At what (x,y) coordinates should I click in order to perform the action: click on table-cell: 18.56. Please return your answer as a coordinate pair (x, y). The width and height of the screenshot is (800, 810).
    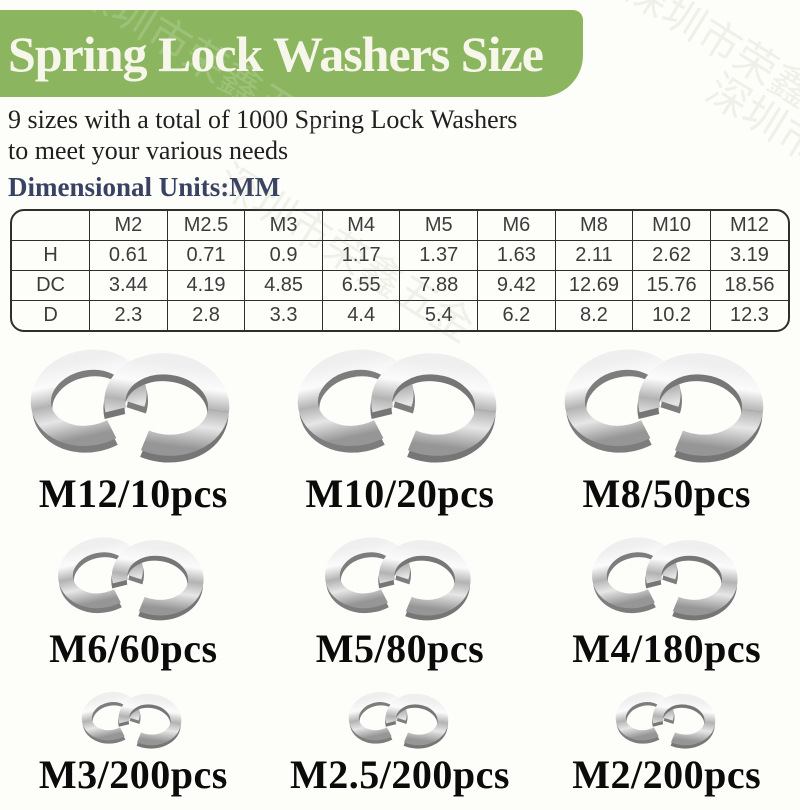
    Looking at the image, I should click on (748, 286).